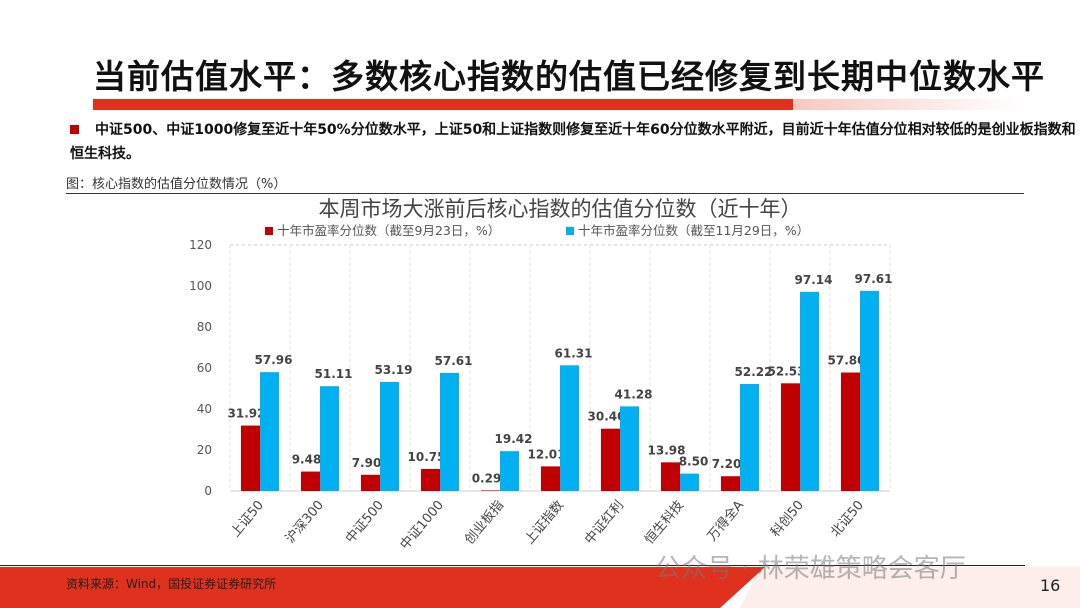 Image resolution: width=1080 pixels, height=608 pixels. What do you see at coordinates (200, 245) in the screenshot?
I see `y-tick-label: 120` at bounding box center [200, 245].